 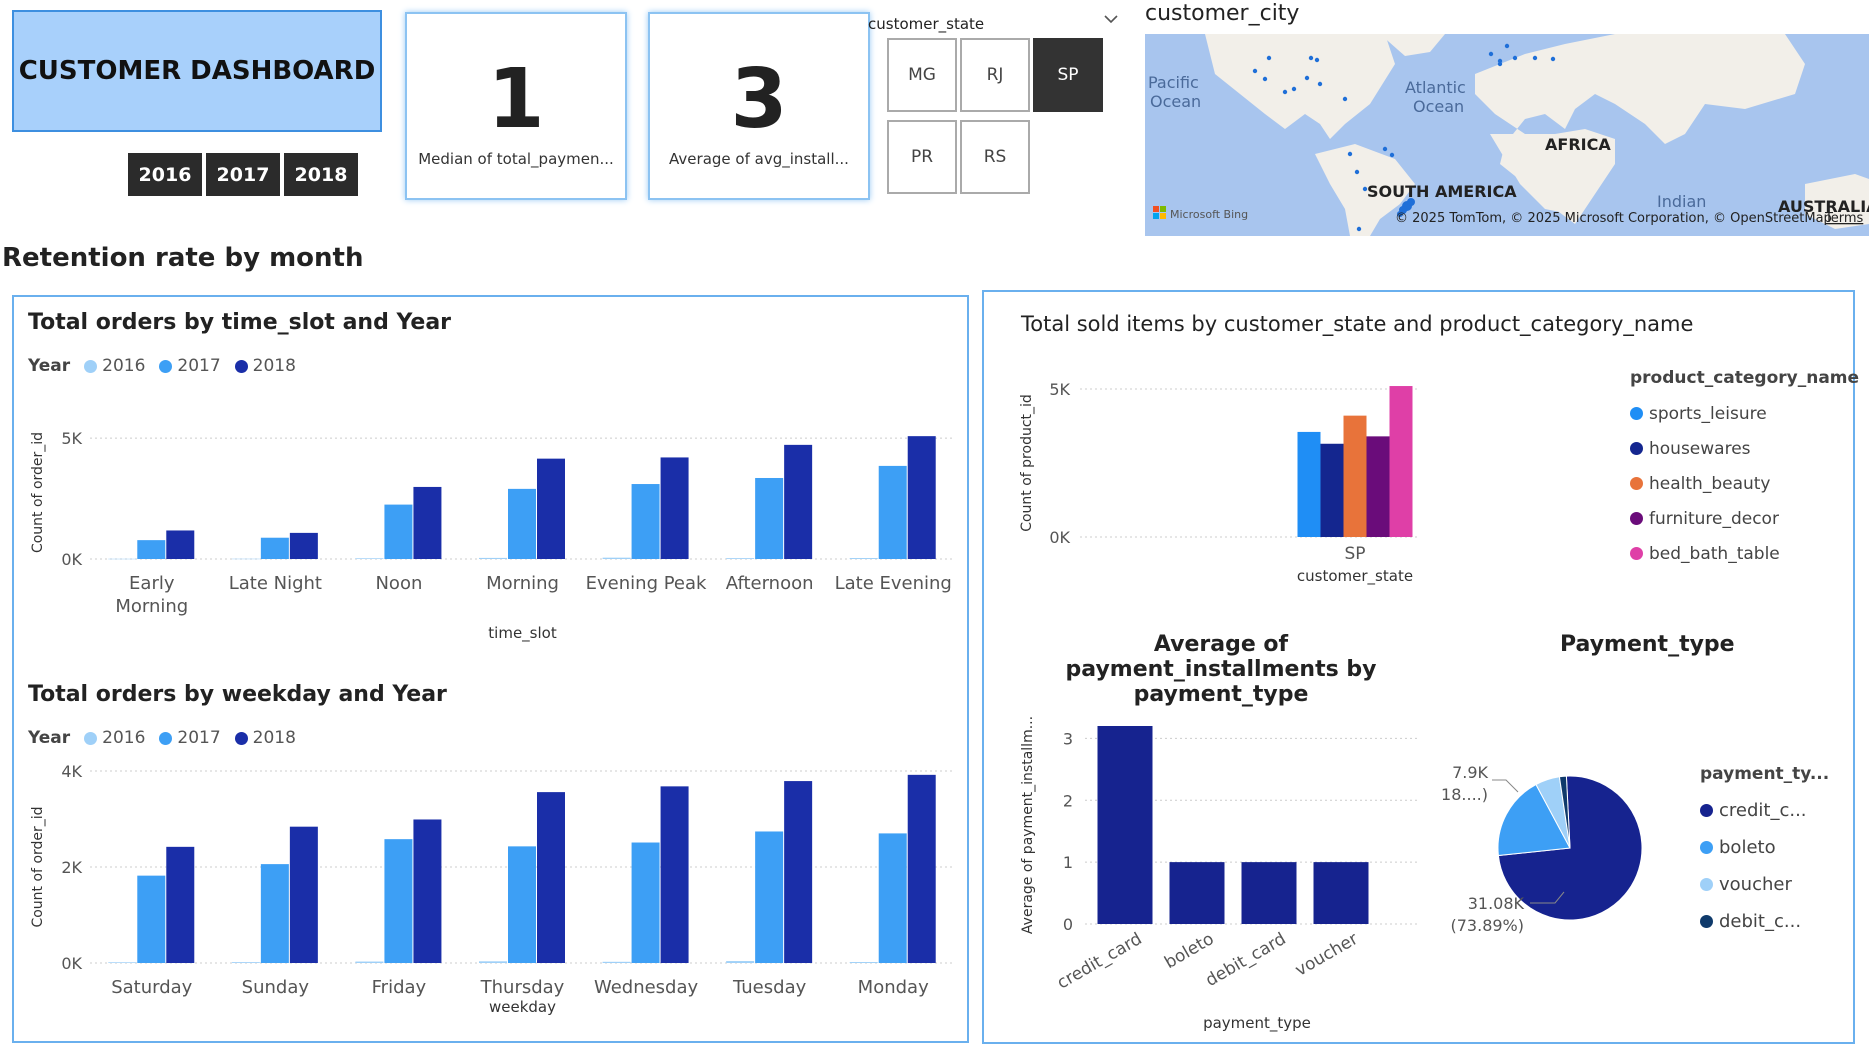 I want to click on legend-label: health_beauty, so click(x=1710, y=483).